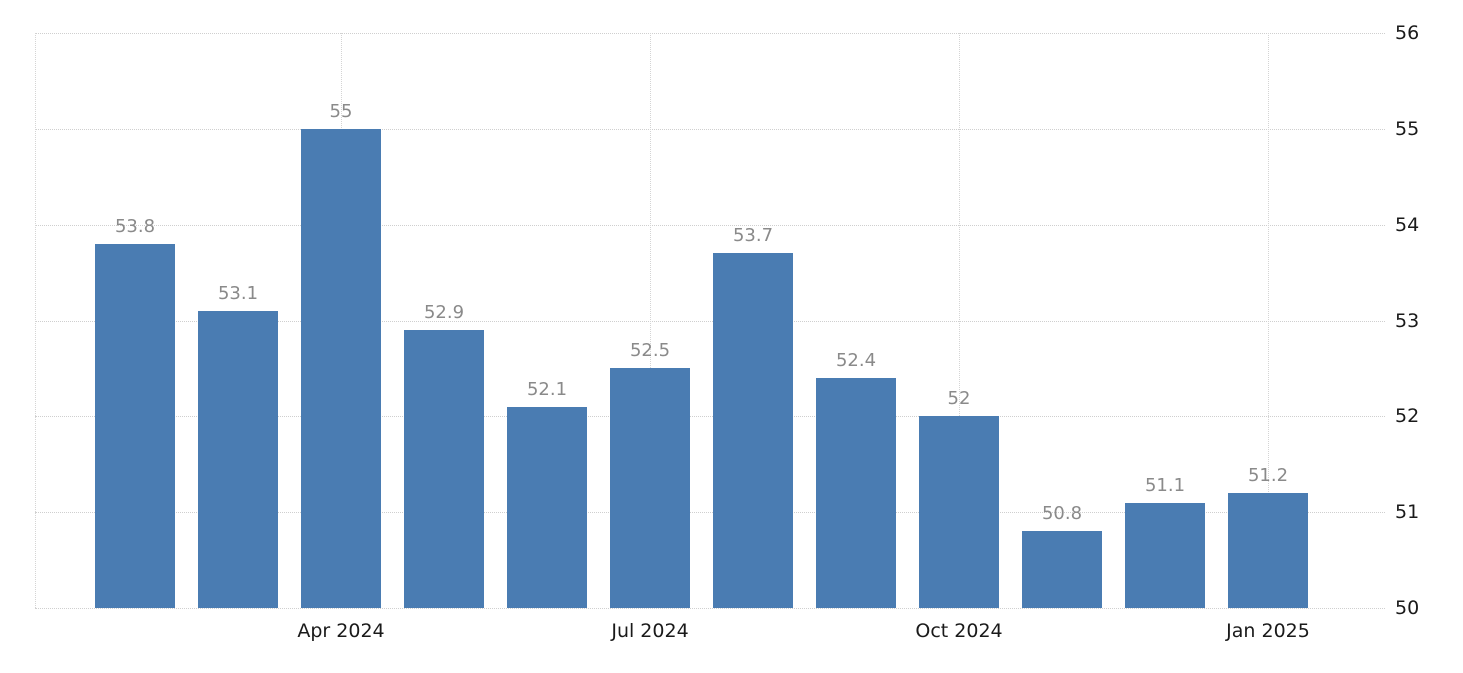  I want to click on y-axis-tick-label: 54, so click(1407, 224).